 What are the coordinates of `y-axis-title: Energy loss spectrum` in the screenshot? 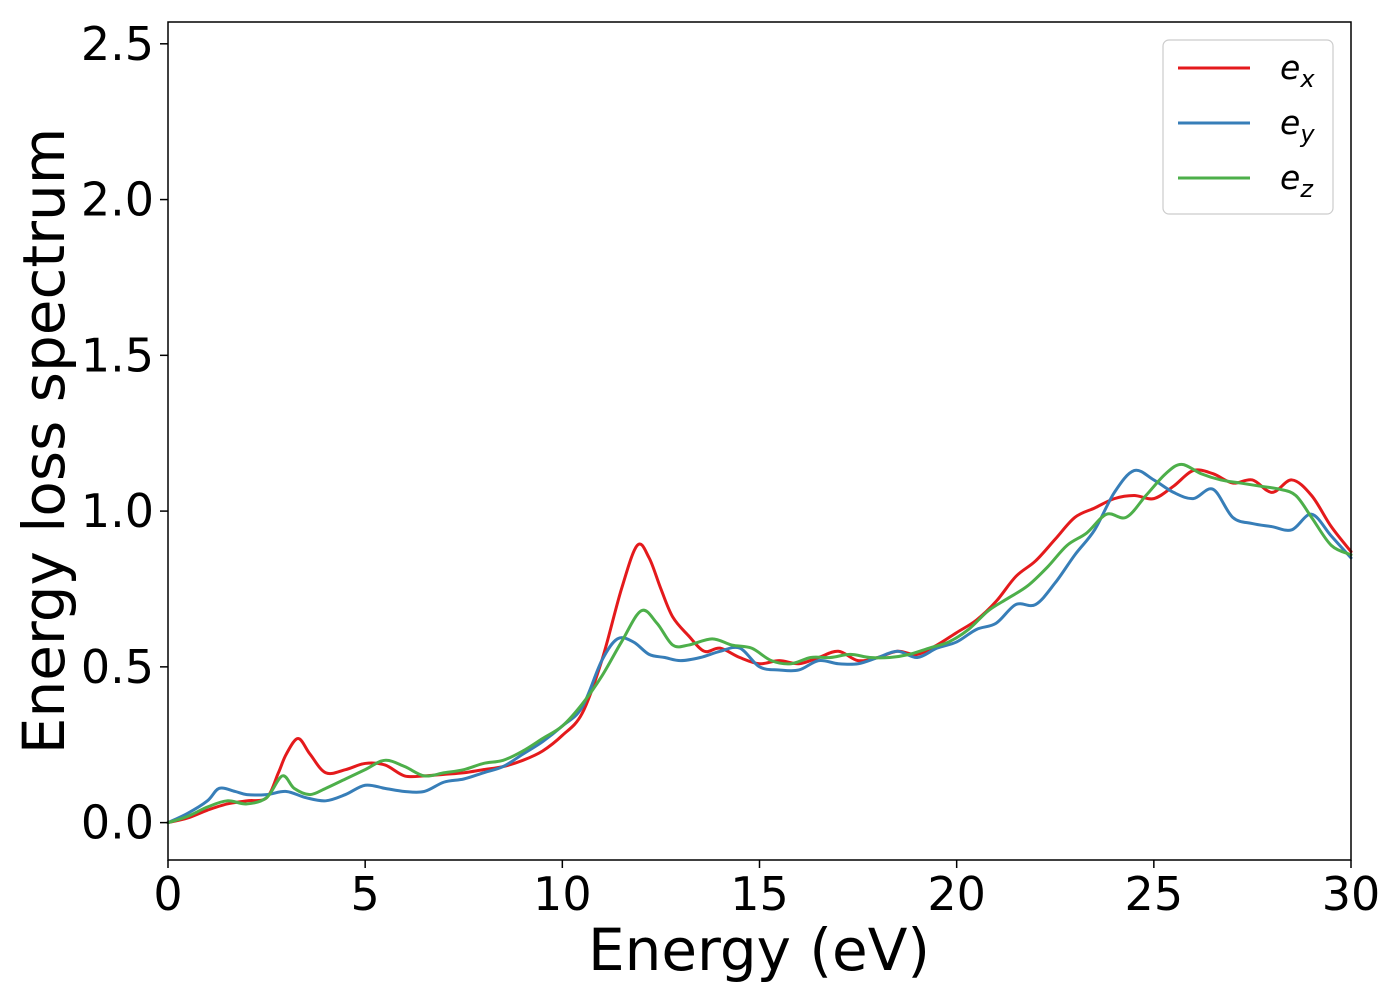 It's located at (44, 441).